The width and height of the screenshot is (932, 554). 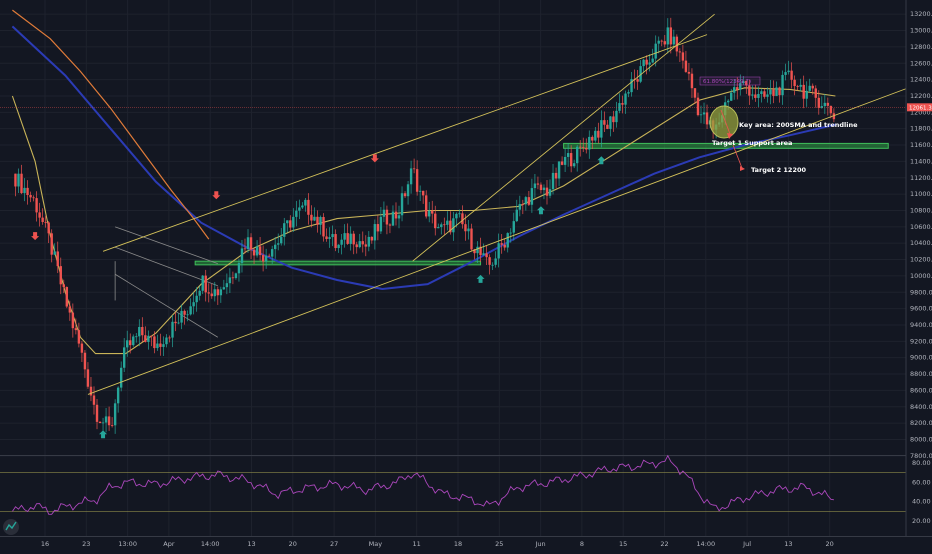 I want to click on x-tick-label: 20, so click(x=830, y=544).